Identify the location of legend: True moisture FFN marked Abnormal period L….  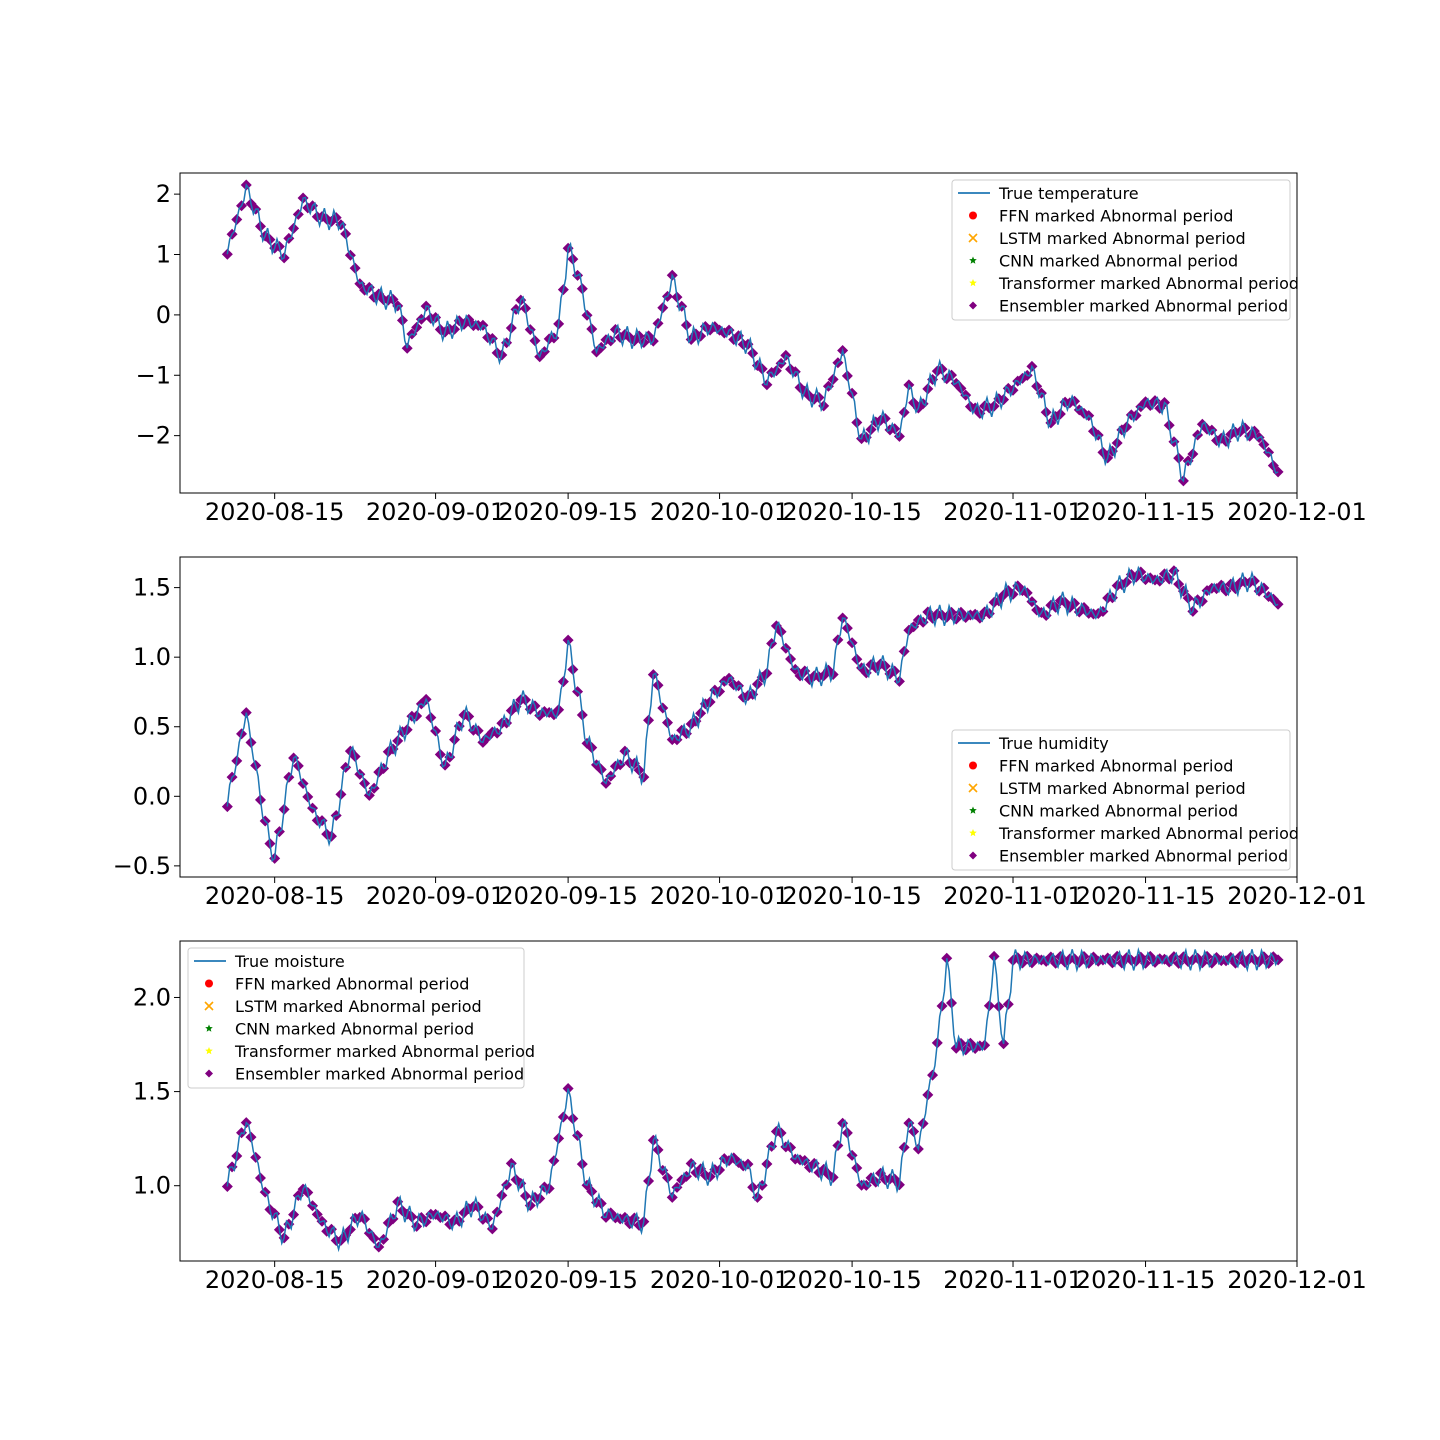
(361, 1018).